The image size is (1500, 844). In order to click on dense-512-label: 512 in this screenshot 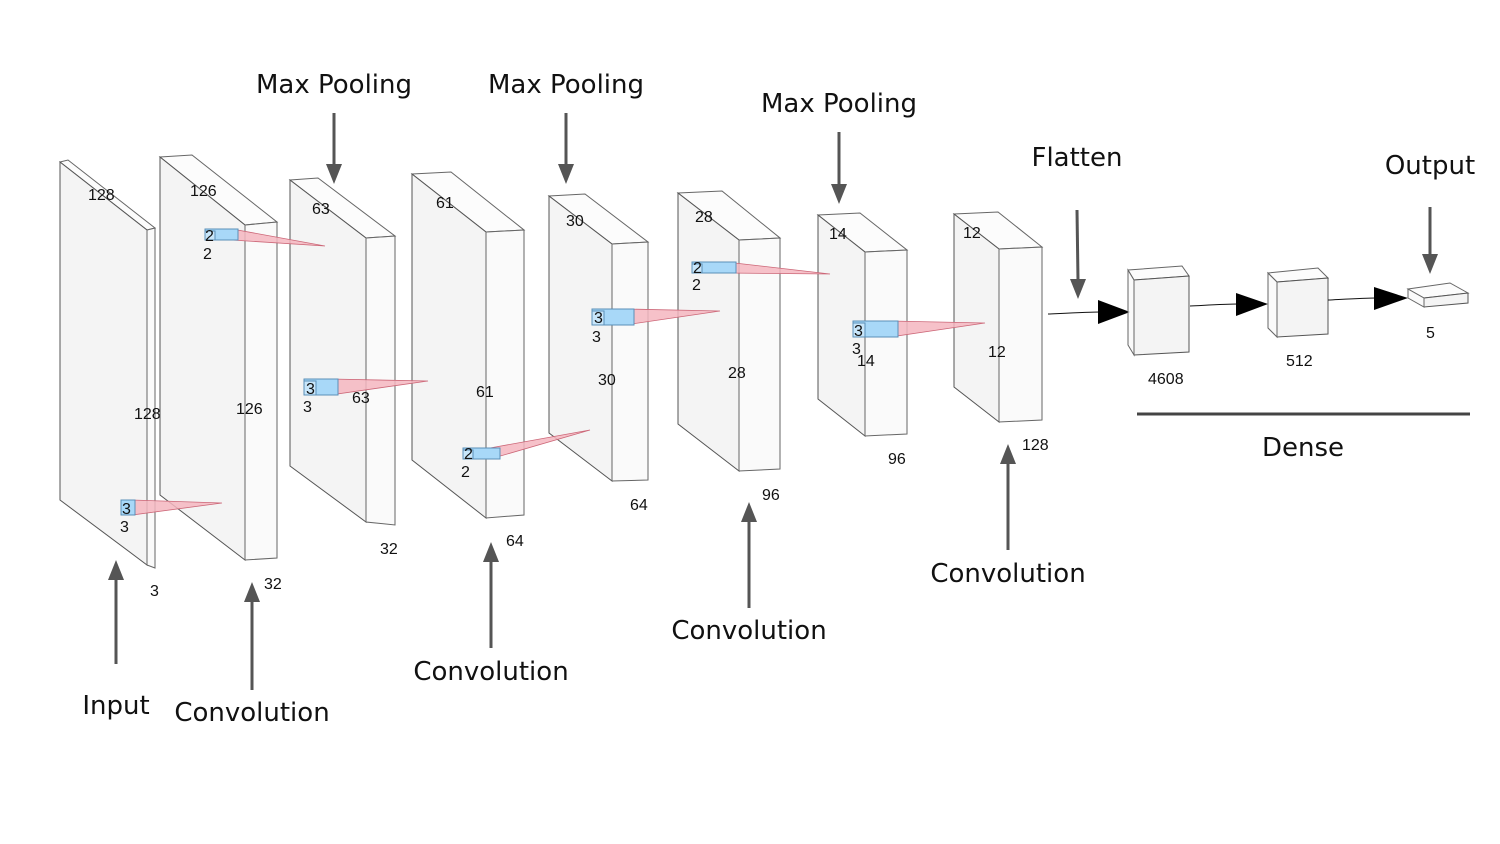, I will do `click(1299, 361)`.